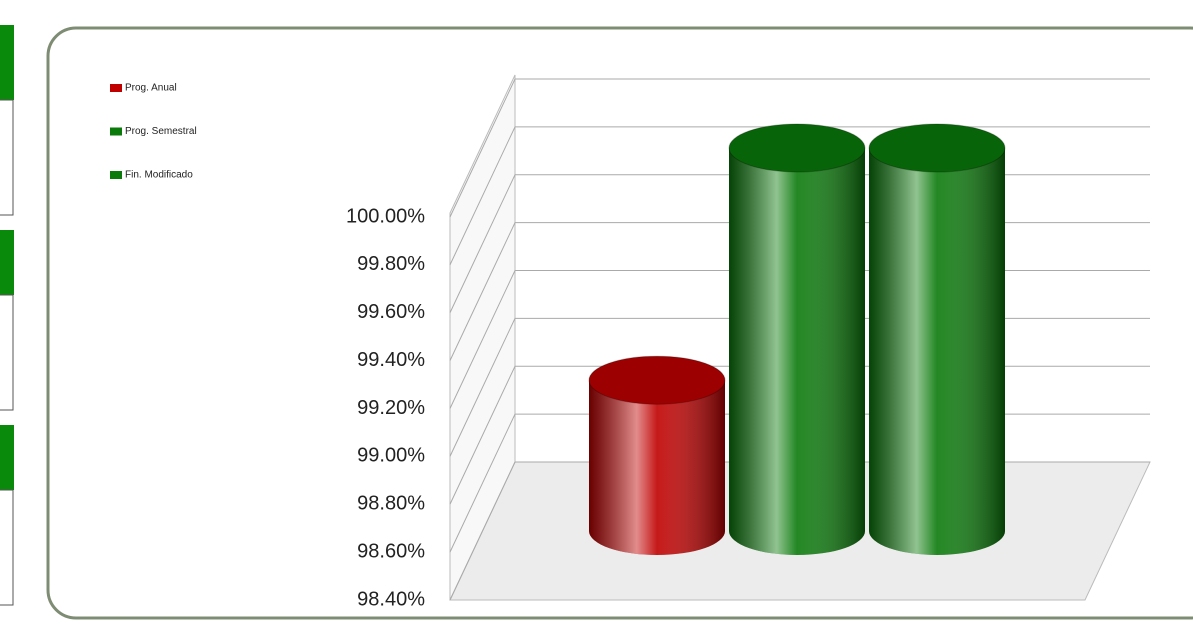  I want to click on y-tick-label: 98.40%, so click(391, 599).